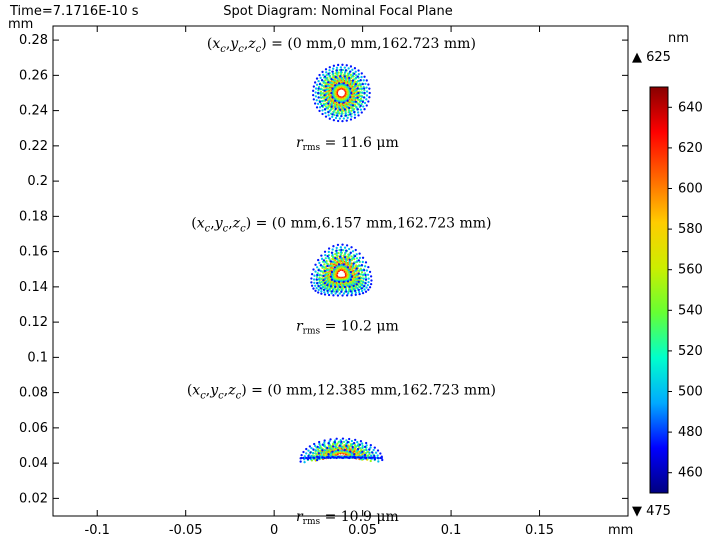 Image resolution: width=704 pixels, height=541 pixels. I want to click on y-tick-label: 0.06, so click(33, 428).